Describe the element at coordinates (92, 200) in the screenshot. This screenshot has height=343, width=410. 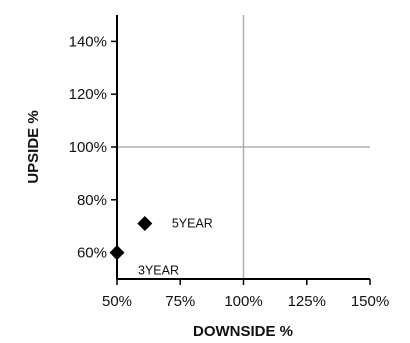
I see `y-tick-label: 80%` at that location.